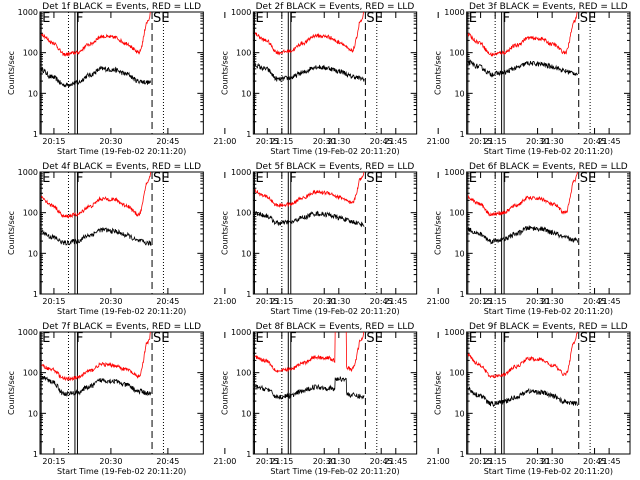 The height and width of the screenshot is (480, 640). What do you see at coordinates (121, 167) in the screenshot?
I see `panel-title: Det 4f BLACK = Events, RED = LLD` at bounding box center [121, 167].